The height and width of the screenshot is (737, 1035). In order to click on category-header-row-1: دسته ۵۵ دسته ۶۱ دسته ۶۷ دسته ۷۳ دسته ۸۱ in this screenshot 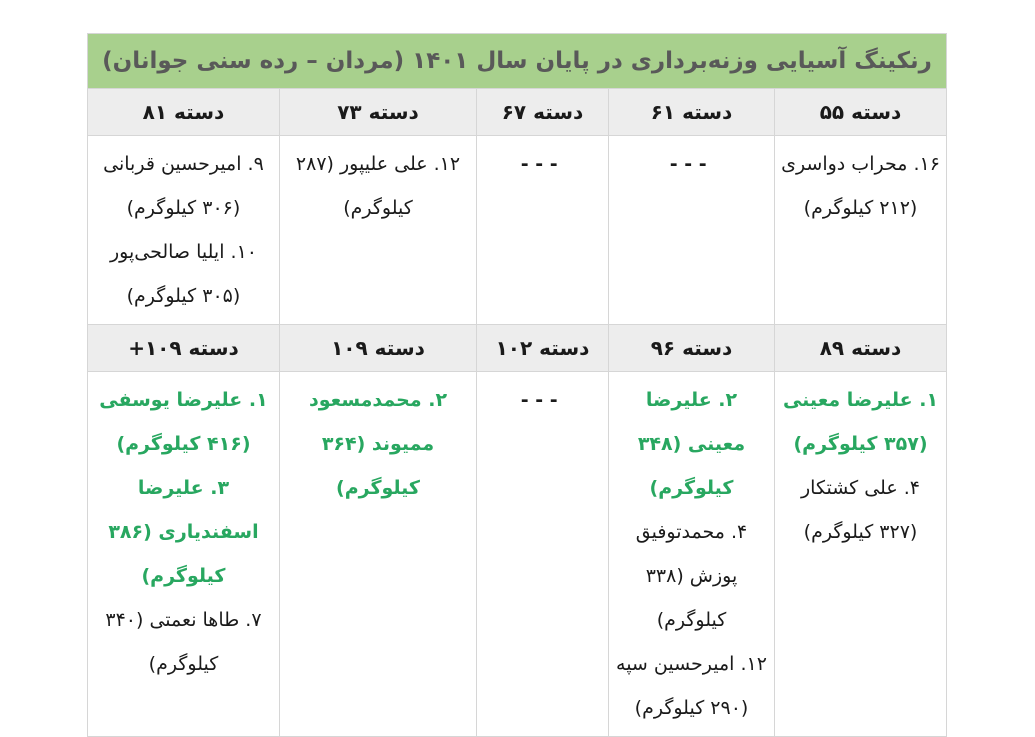, I will do `click(516, 112)`.